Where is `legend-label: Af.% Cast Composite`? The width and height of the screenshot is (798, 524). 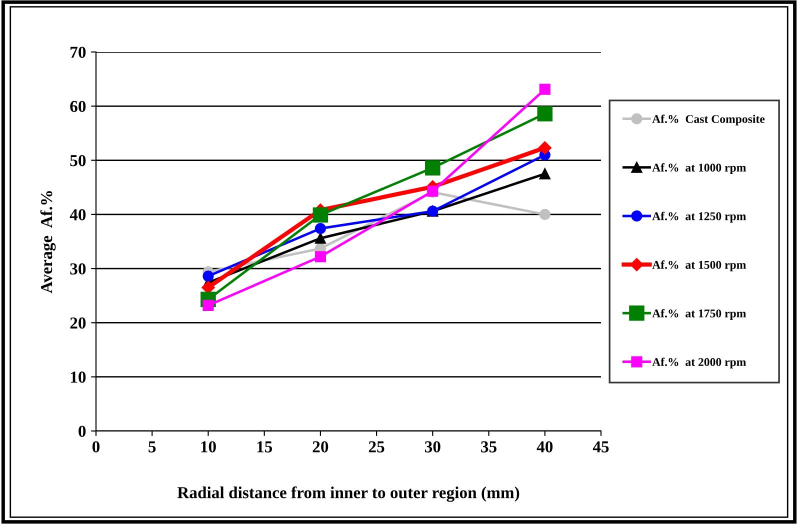 legend-label: Af.% Cast Composite is located at coordinates (708, 120).